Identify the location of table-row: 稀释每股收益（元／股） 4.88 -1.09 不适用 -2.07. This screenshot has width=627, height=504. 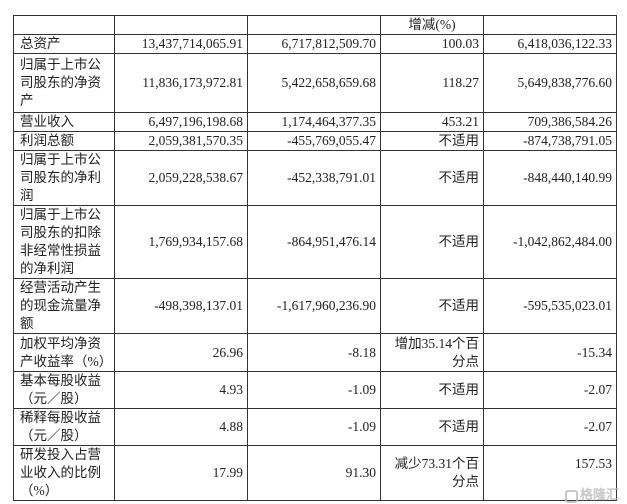
(315, 427).